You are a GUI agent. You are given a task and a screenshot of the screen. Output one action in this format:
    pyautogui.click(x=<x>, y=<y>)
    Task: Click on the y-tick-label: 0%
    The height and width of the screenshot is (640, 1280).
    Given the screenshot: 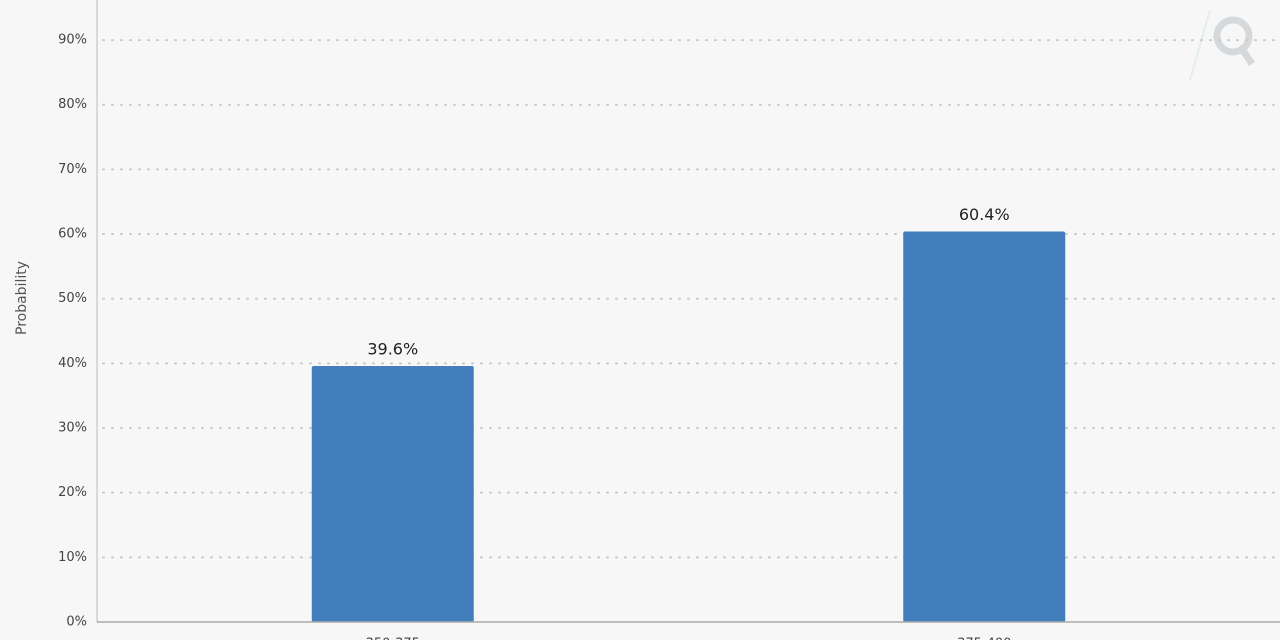 What is the action you would take?
    pyautogui.click(x=76, y=622)
    